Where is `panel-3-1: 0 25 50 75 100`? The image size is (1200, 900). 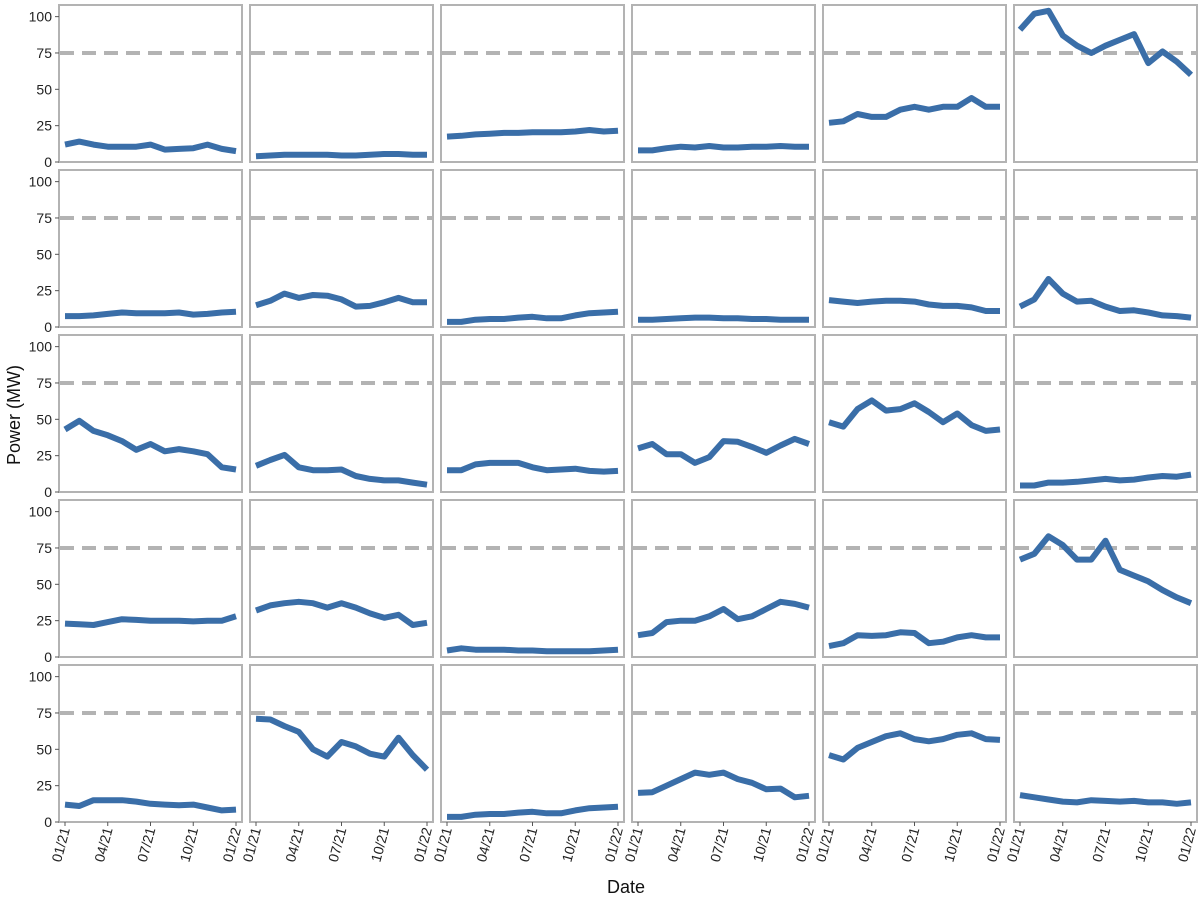
panel-3-1: 0 25 50 75 100 is located at coordinates (136, 417).